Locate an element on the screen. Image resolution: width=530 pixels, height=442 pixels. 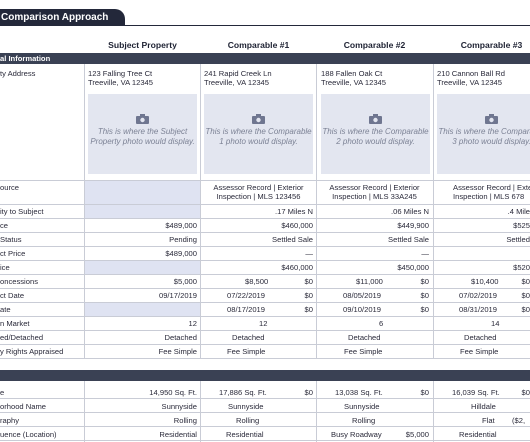
size-adj-comp3: $0 is located at coordinates (525, 392).